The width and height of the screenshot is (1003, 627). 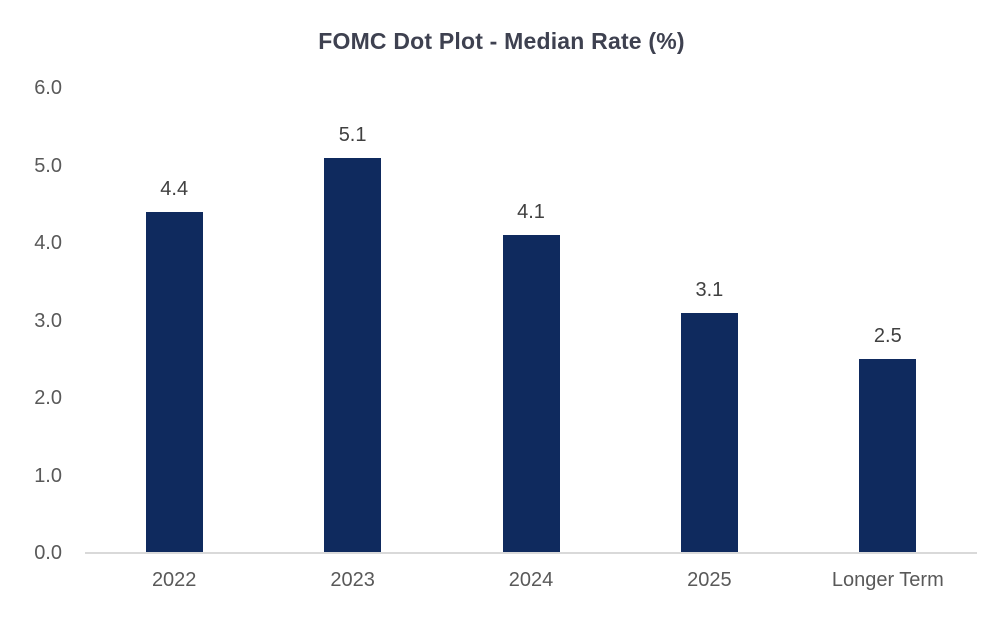 What do you see at coordinates (174, 580) in the screenshot?
I see `x-axis-category-label: 2022` at bounding box center [174, 580].